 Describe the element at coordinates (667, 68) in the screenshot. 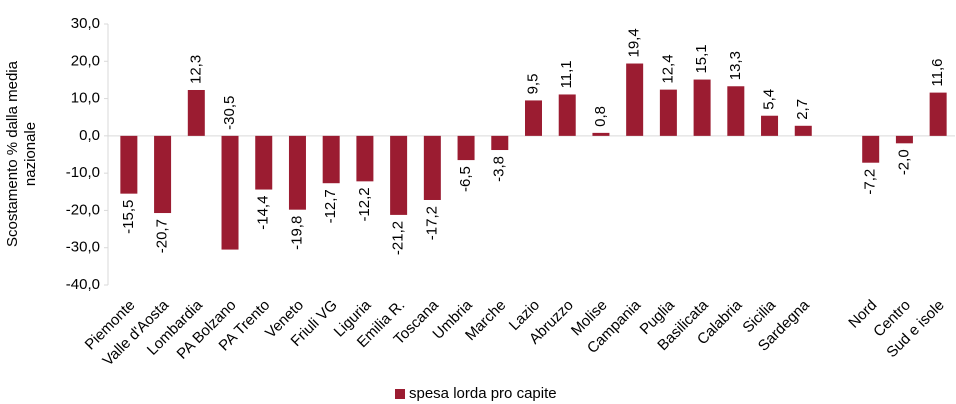

I see `data-label: 12,4` at that location.